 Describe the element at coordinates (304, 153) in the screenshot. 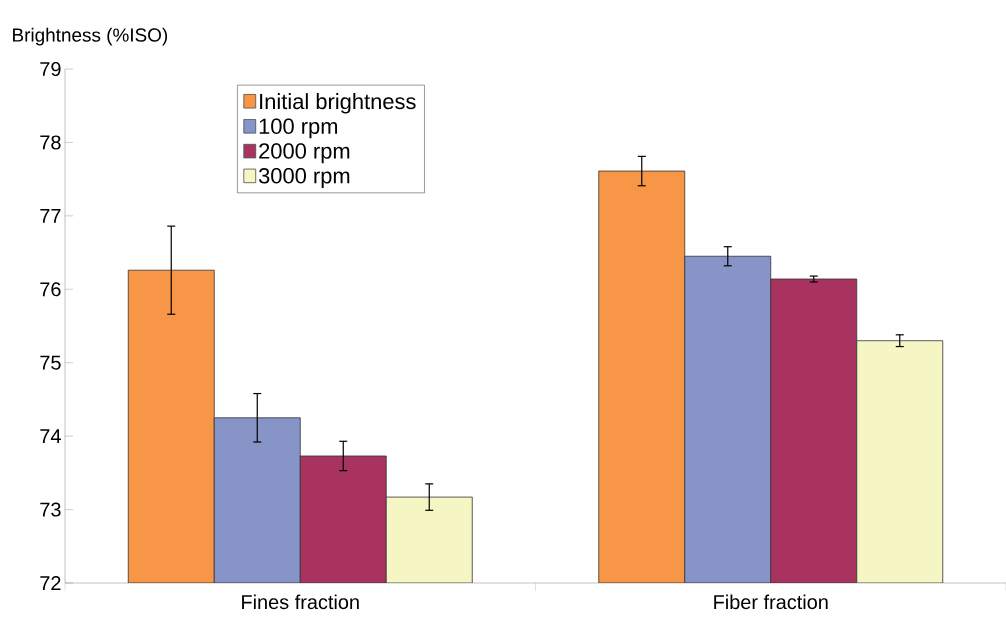

I see `legend-label: 2000 rpm` at that location.